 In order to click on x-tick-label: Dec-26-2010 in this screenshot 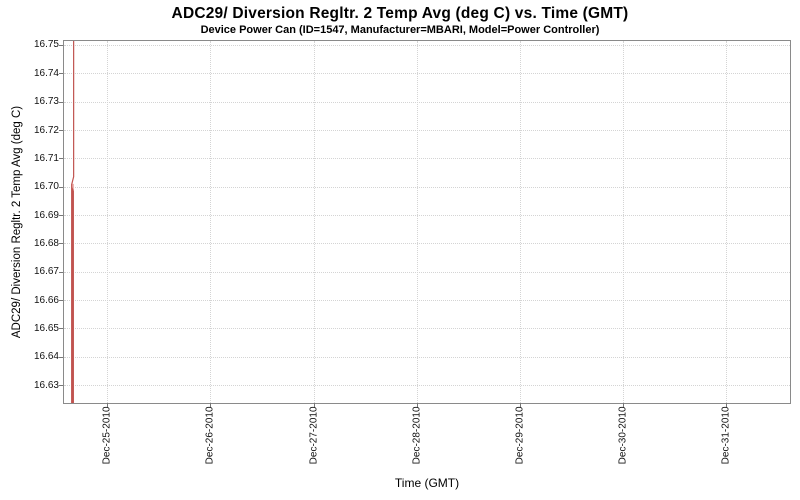, I will do `click(210, 435)`.